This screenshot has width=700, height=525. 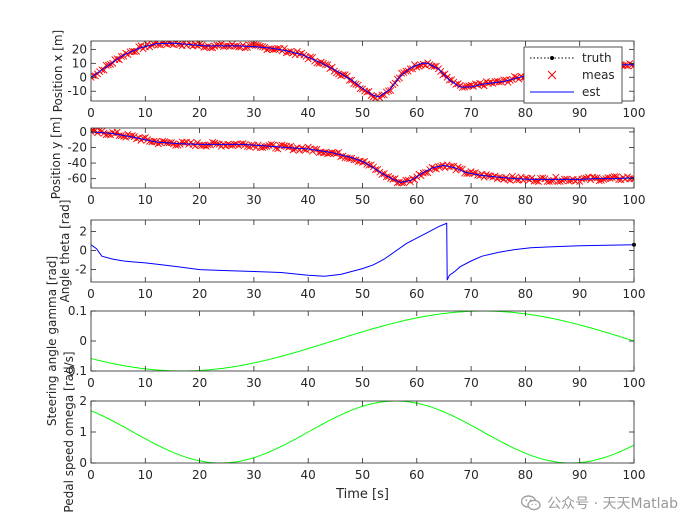 What do you see at coordinates (77, 163) in the screenshot?
I see `y-tick-label: -40` at bounding box center [77, 163].